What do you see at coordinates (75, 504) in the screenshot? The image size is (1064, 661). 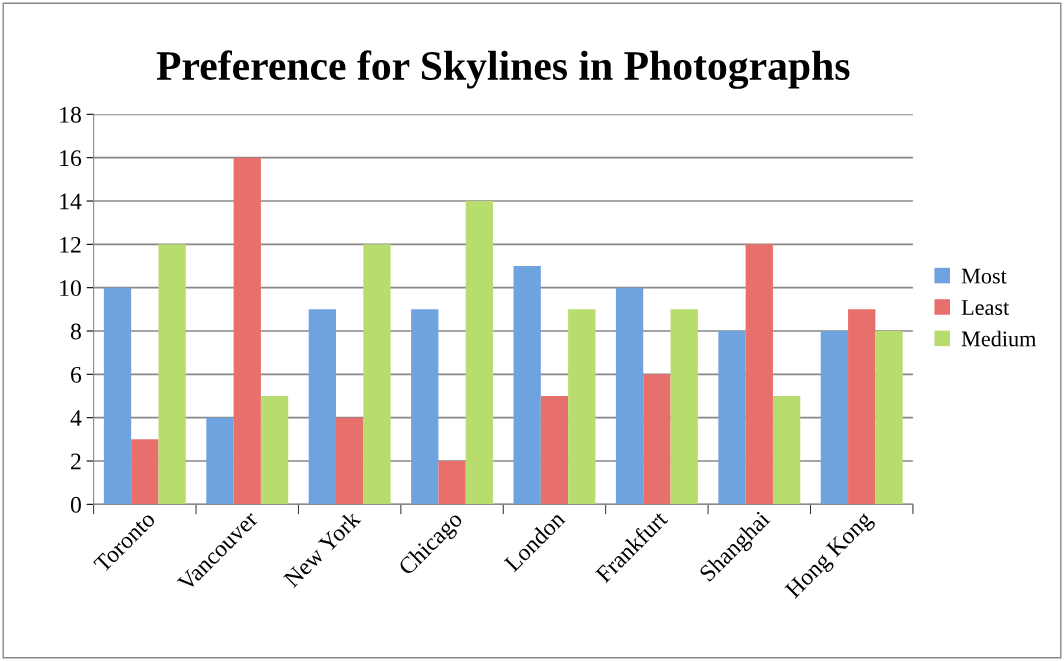 I see `y-tick-label: 0` at bounding box center [75, 504].